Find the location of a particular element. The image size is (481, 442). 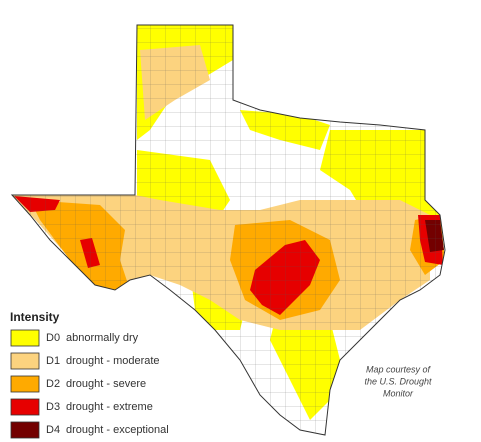

legend-title: Intensity is located at coordinates (35, 317).